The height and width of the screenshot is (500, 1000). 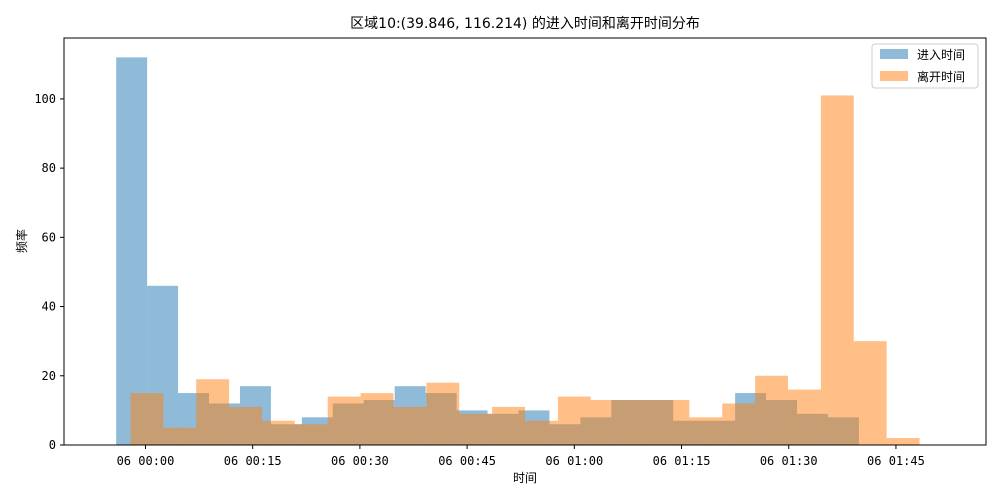 I want to click on legend-swatch-entering, so click(x=894, y=54).